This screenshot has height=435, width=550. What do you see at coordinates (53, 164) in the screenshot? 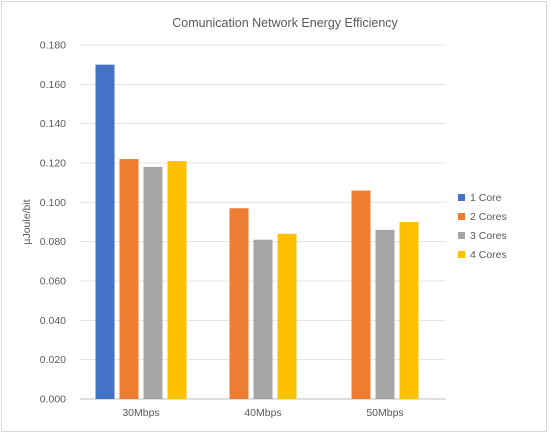
I see `y-tick-label: 0.120` at bounding box center [53, 164].